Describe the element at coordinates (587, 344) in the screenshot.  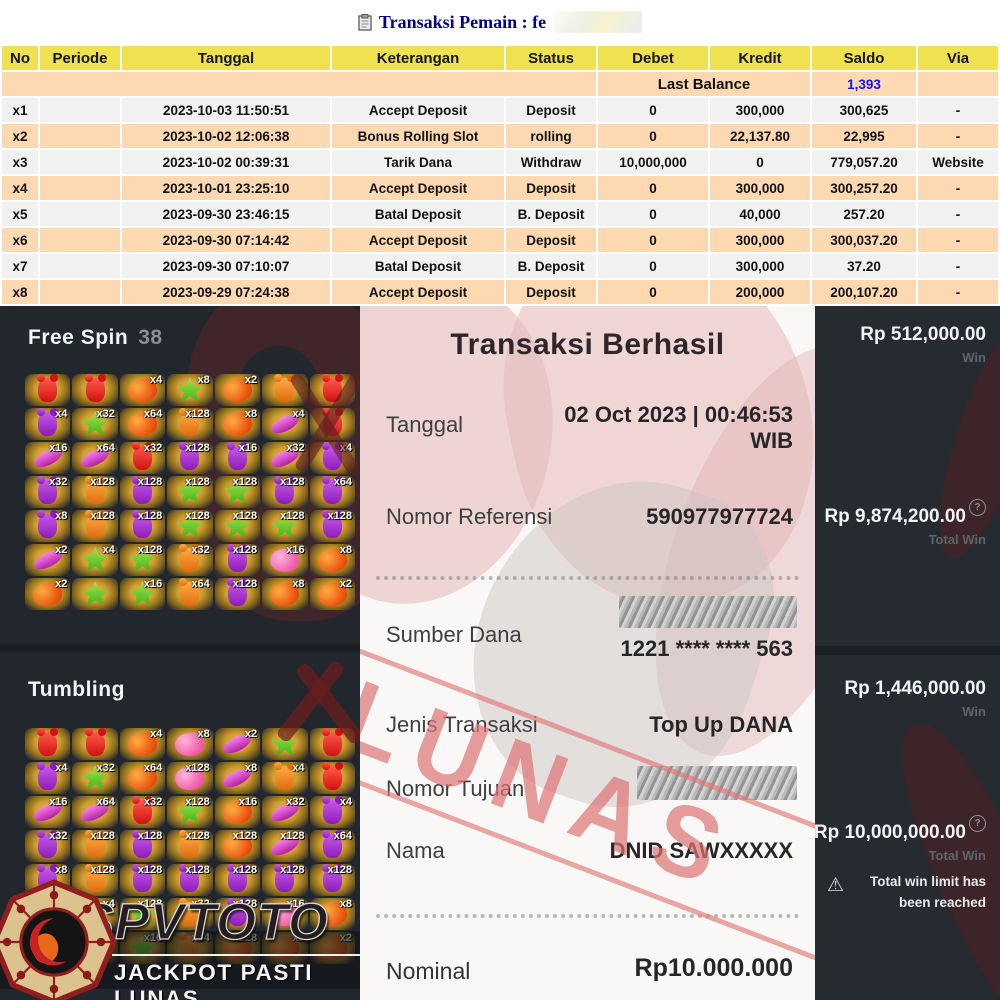
I see `receipt-title: Transaksi Berhasil` at that location.